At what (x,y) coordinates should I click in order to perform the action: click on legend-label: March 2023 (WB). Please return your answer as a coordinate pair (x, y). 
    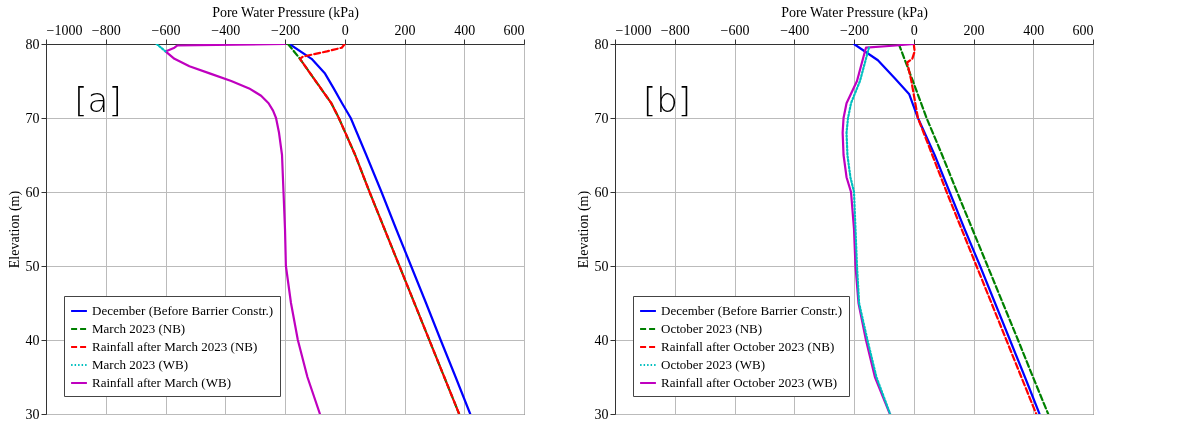
    Looking at the image, I should click on (140, 364).